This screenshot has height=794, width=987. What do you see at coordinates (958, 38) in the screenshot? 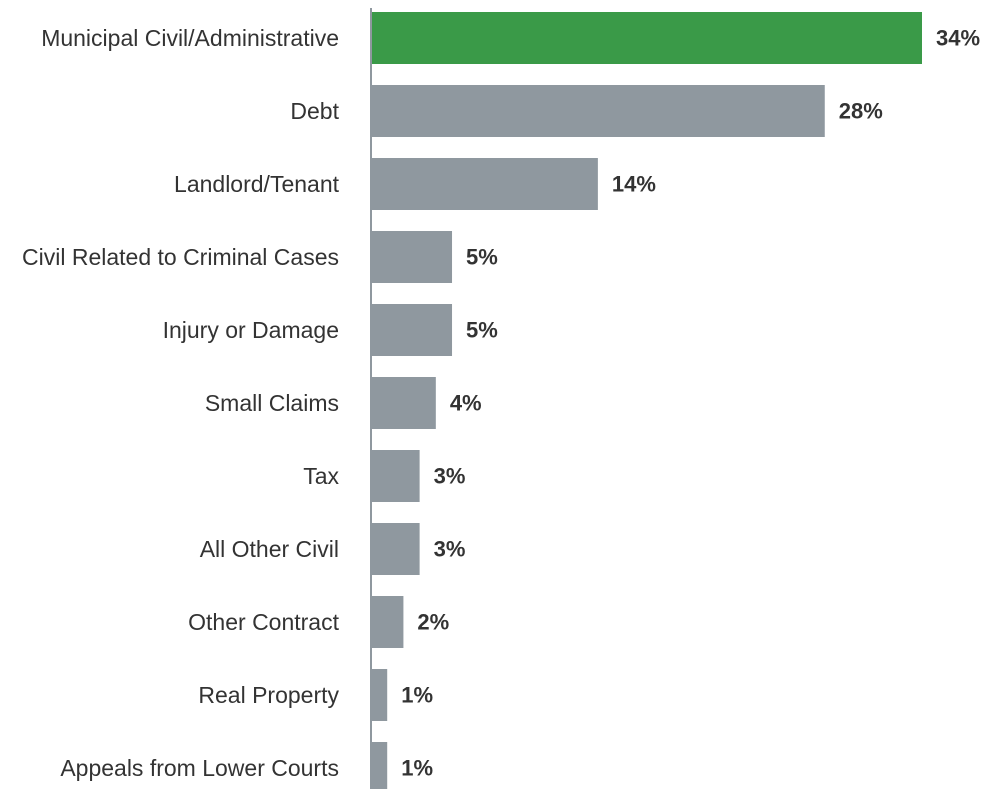
I see `value-label: 34%` at bounding box center [958, 38].